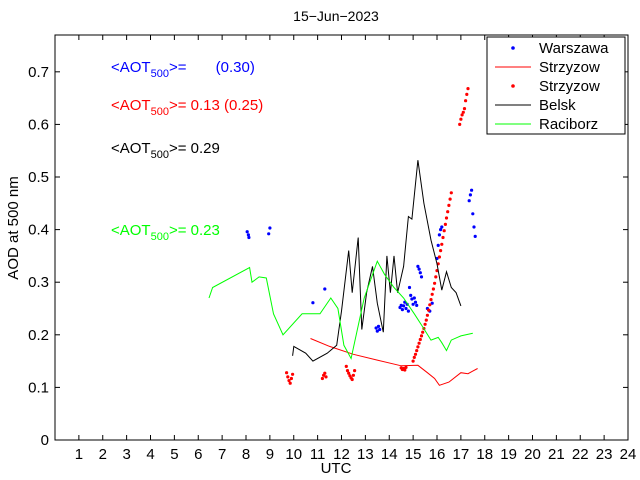 The image size is (640, 480). Describe the element at coordinates (126, 454) in the screenshot. I see `x-tick-label: 3` at that location.